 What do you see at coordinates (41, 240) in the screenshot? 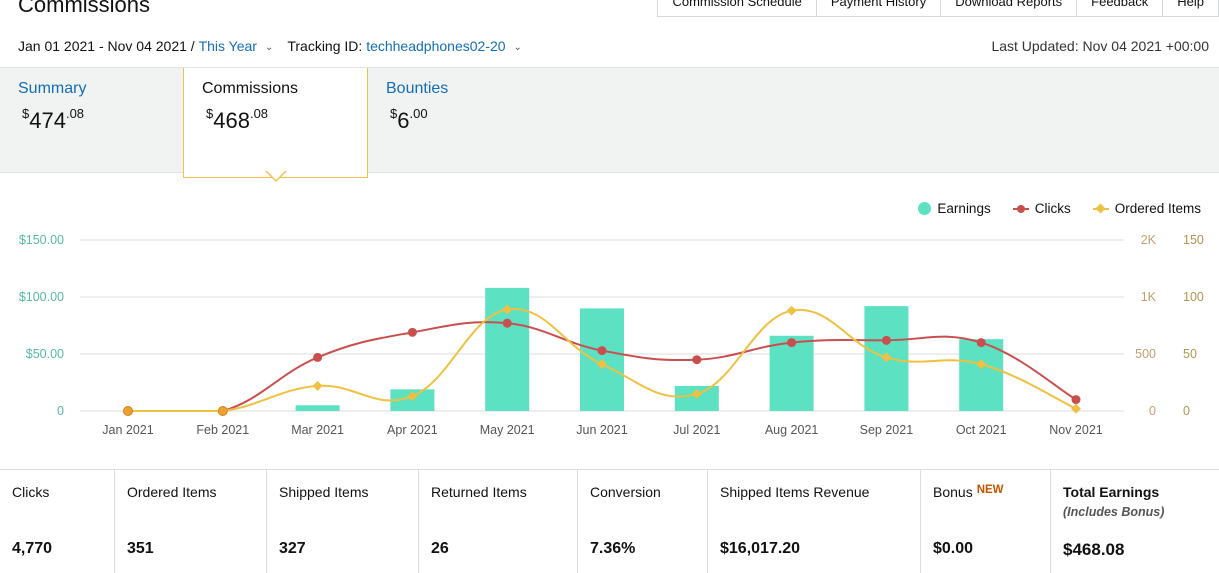
I see `y-tick-label-left: $150.00` at bounding box center [41, 240].